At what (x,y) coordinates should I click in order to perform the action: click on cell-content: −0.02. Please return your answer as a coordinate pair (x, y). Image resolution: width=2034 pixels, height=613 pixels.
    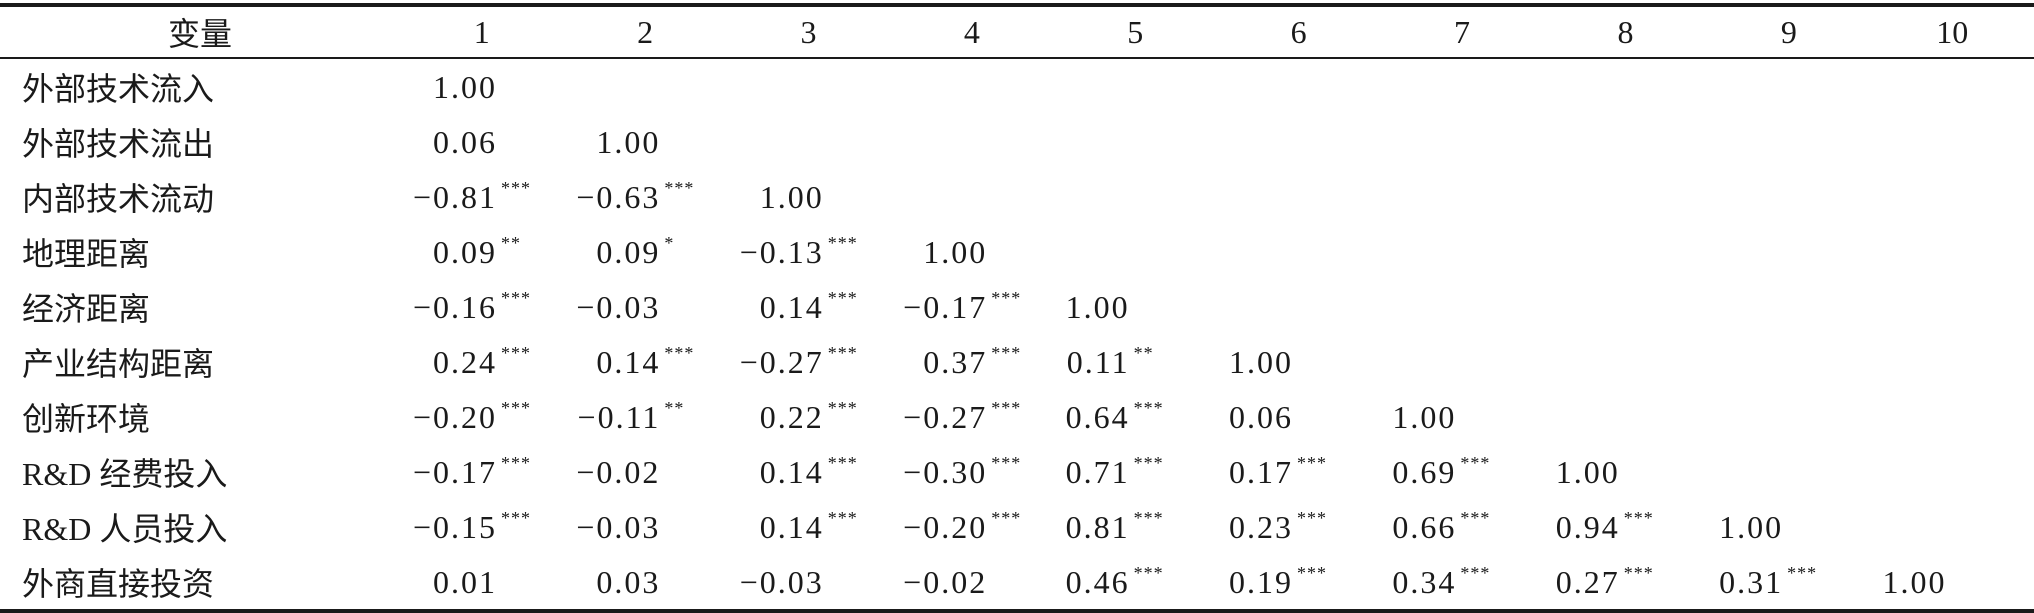
    Looking at the image, I should click on (946, 582).